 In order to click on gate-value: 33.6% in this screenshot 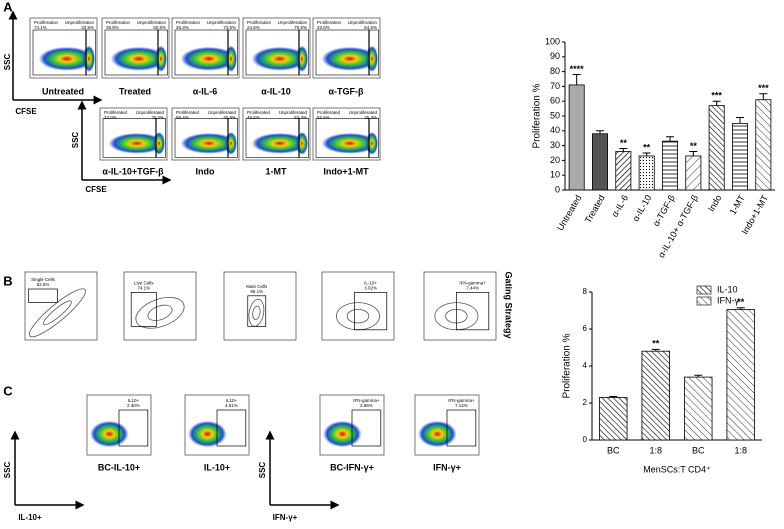, I will do `click(323, 27)`.